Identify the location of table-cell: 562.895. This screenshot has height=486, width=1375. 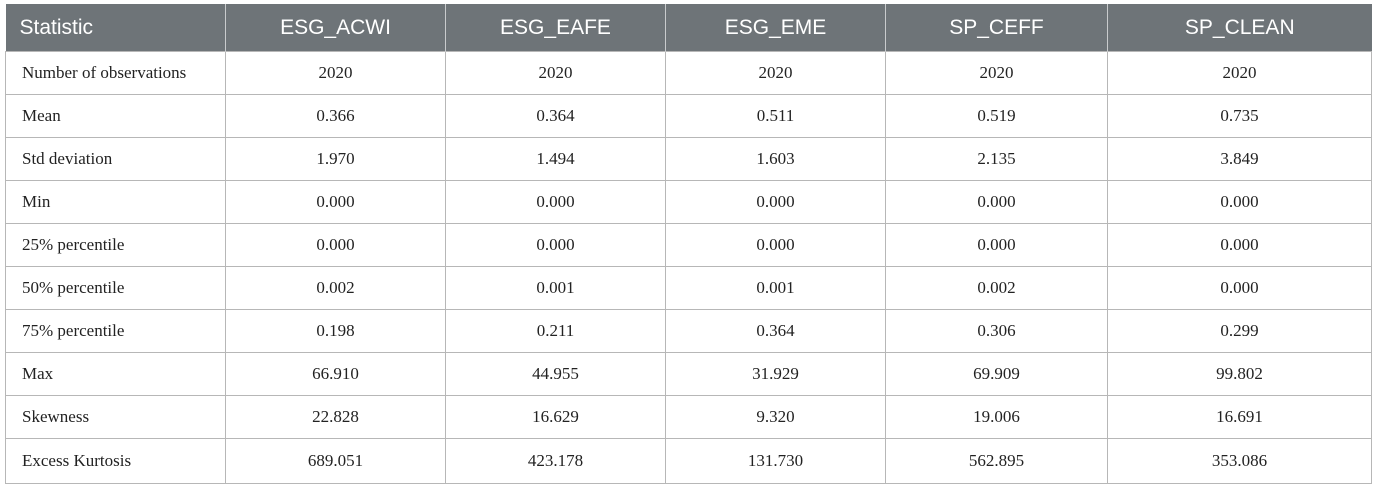
(996, 461).